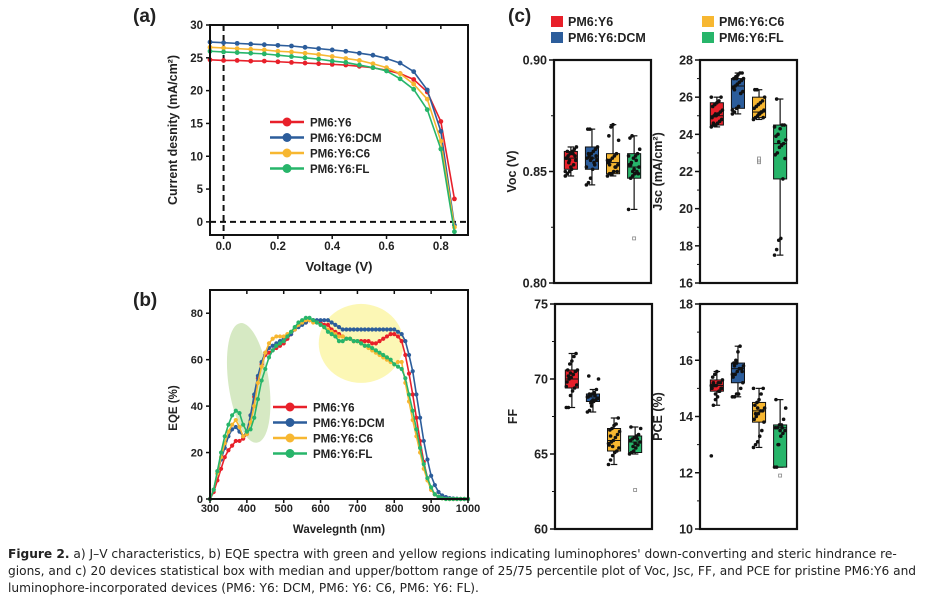 Image resolution: width=939 pixels, height=611 pixels. Describe the element at coordinates (686, 417) in the screenshot. I see `y-tick-label: 14` at that location.